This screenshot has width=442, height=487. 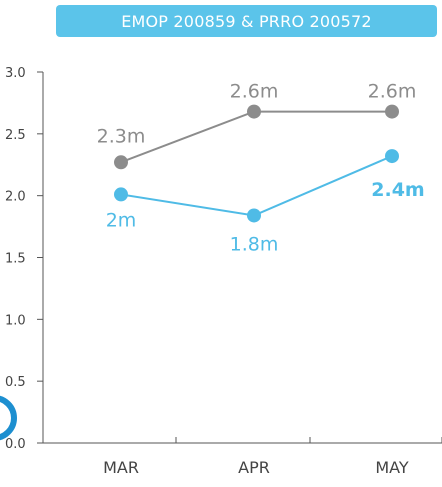 What do you see at coordinates (121, 467) in the screenshot?
I see `x-tick-label: MAR` at bounding box center [121, 467].